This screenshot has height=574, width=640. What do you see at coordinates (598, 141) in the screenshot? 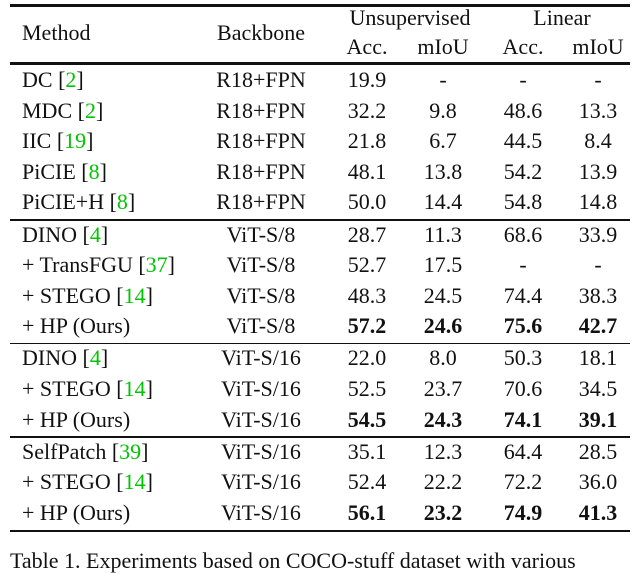
I see `value-cell: 8.4` at bounding box center [598, 141].